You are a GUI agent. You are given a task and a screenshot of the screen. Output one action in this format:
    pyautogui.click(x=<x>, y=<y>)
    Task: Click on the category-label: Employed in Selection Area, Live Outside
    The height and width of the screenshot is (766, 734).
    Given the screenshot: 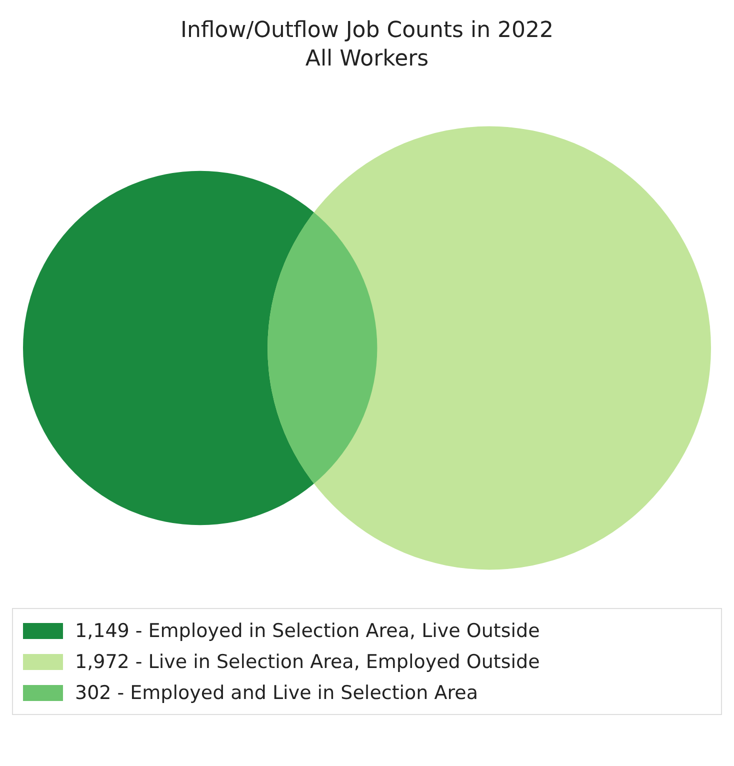 What is the action you would take?
    pyautogui.click(x=344, y=631)
    